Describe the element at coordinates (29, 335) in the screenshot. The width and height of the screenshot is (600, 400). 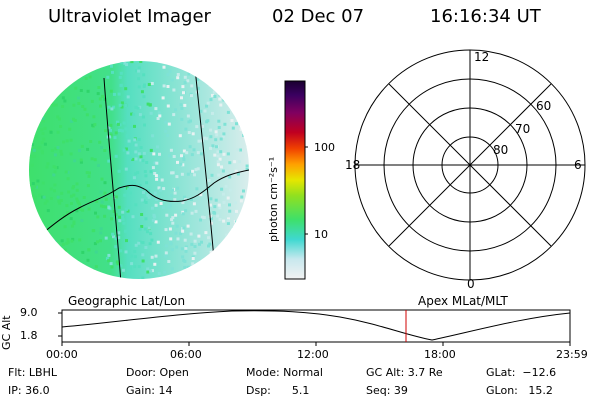
I see `altitude-tick-low: 1.8` at that location.